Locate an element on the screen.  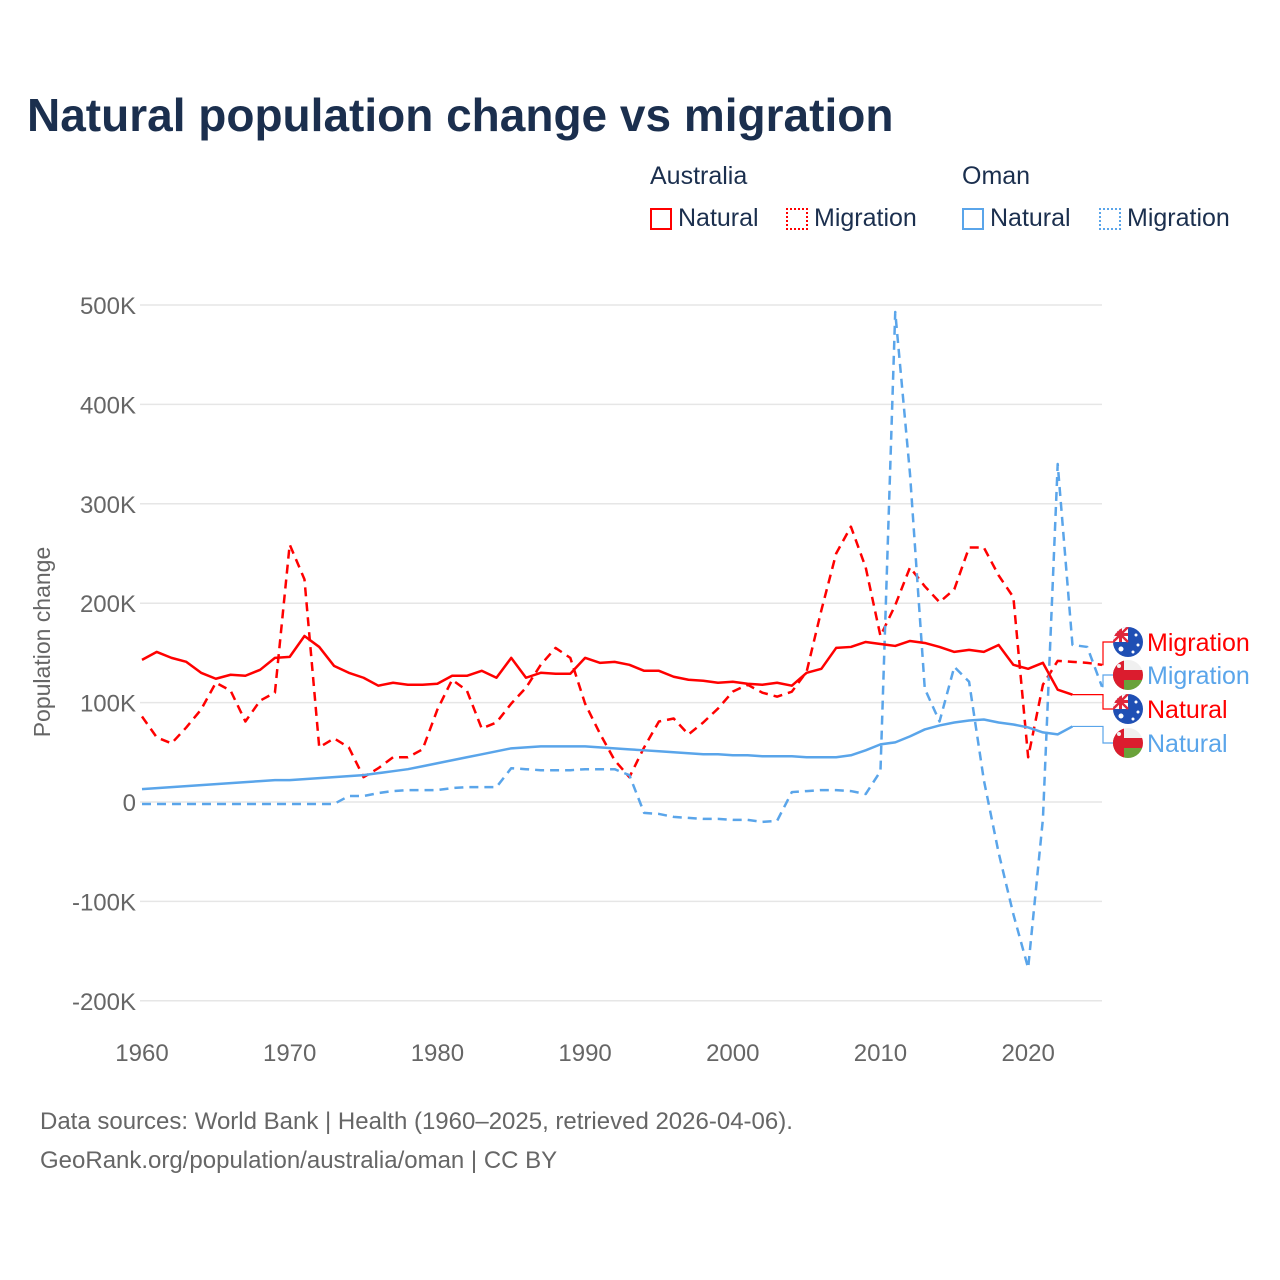
x-tick-label: 2020 is located at coordinates (1027, 1053).